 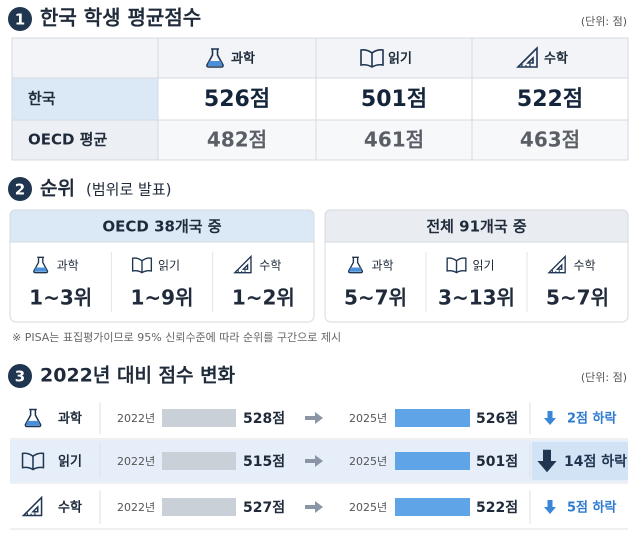 What do you see at coordinates (320, 58) in the screenshot?
I see `table-header-bg` at bounding box center [320, 58].